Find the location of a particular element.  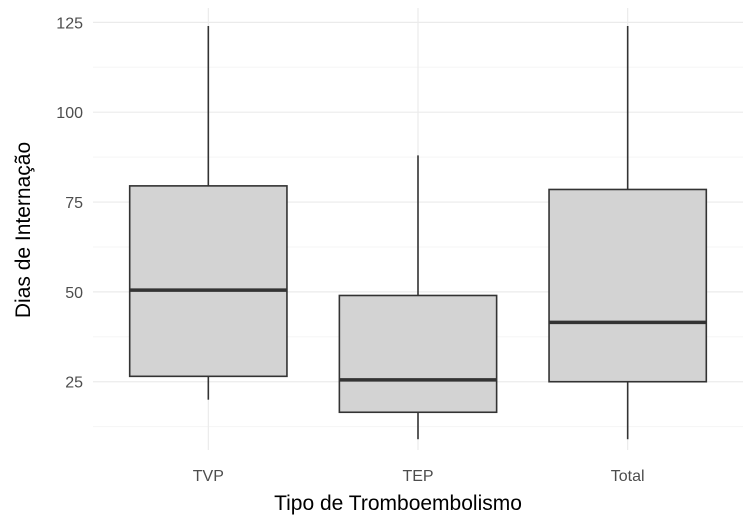

box-tep is located at coordinates (418, 354).